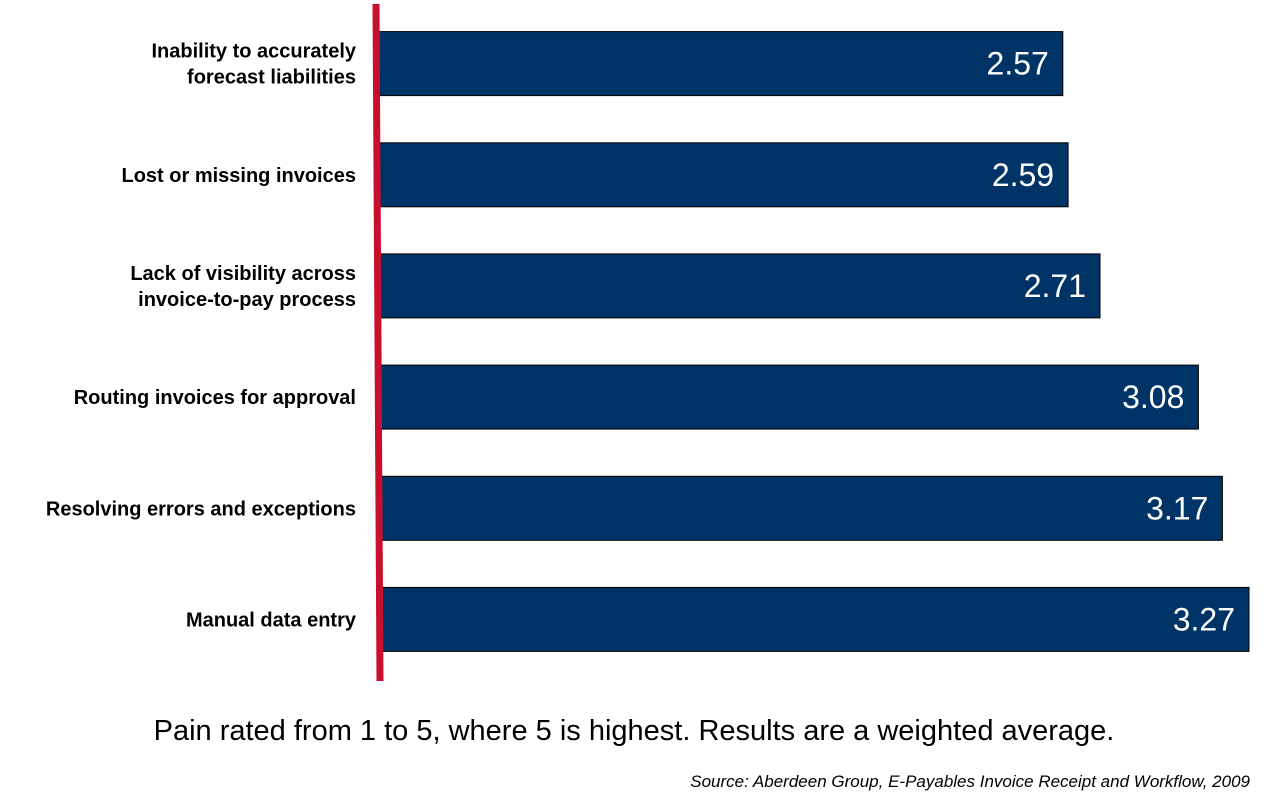  I want to click on bar-value-label: 2.59, so click(1023, 175).